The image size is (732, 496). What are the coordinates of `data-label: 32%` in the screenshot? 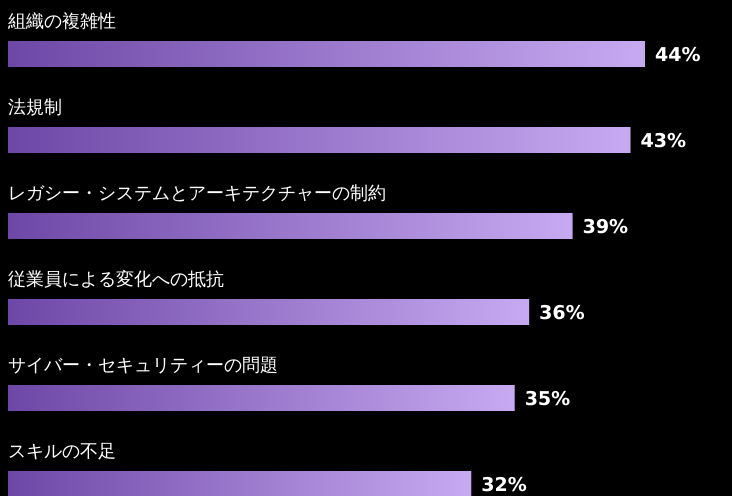 It's located at (504, 485).